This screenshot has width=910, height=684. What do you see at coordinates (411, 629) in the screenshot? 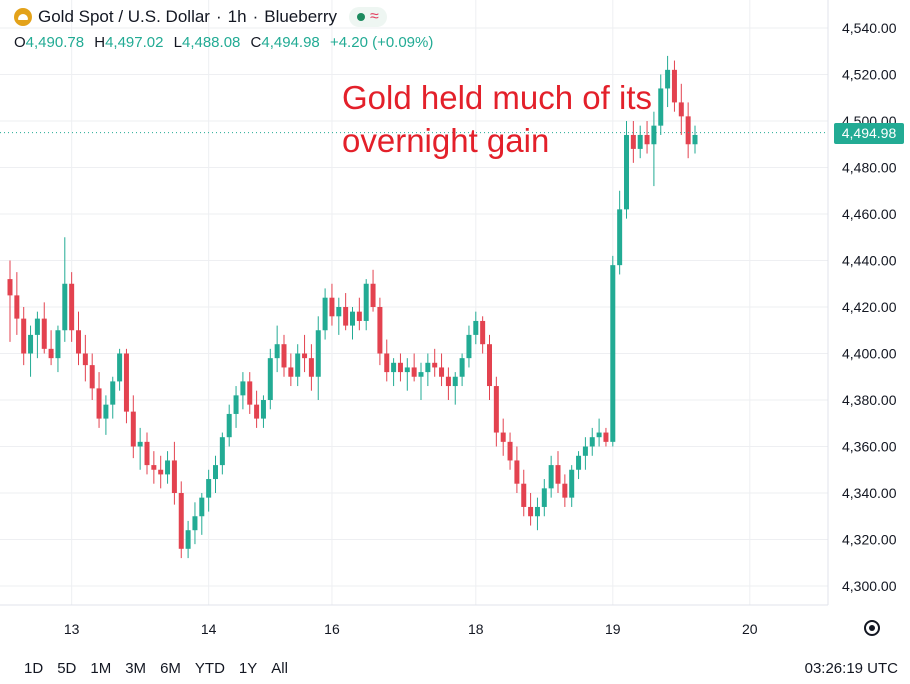
I see `time-axis: 13 14 16 18 19 20` at bounding box center [411, 629].